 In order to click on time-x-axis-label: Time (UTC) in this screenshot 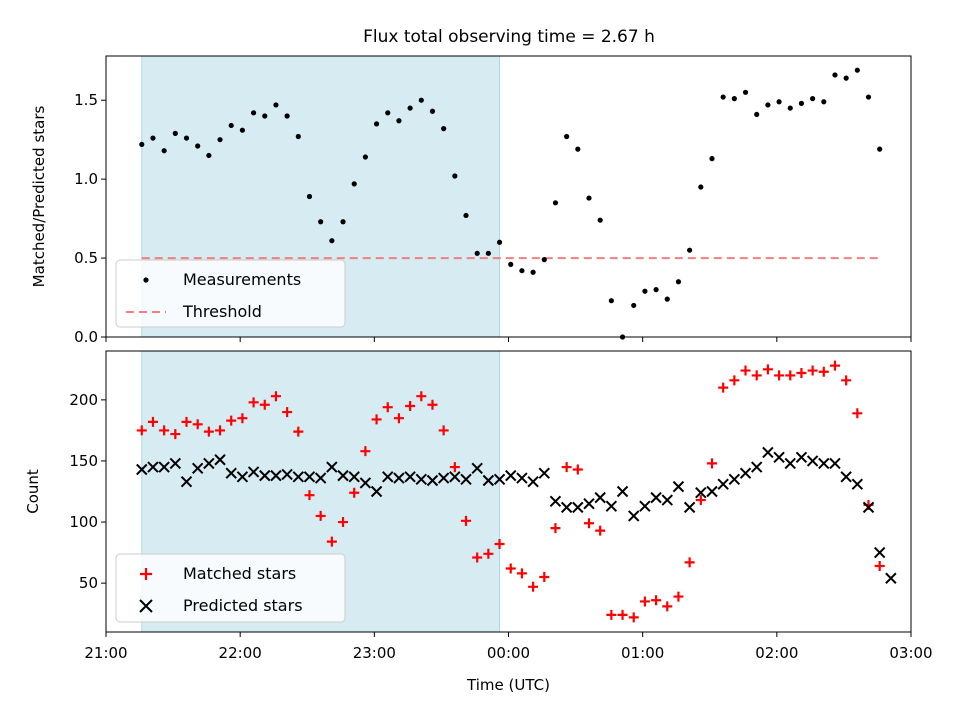, I will do `click(508, 685)`.